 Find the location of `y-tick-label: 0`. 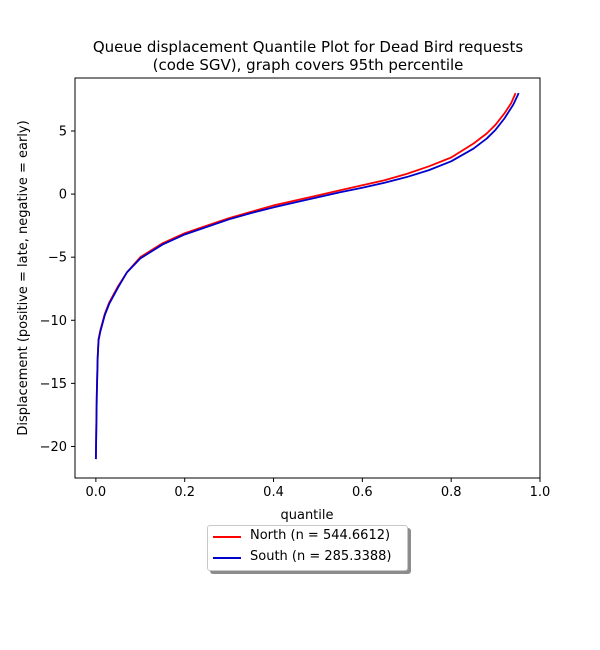

y-tick-label: 0 is located at coordinates (63, 195).